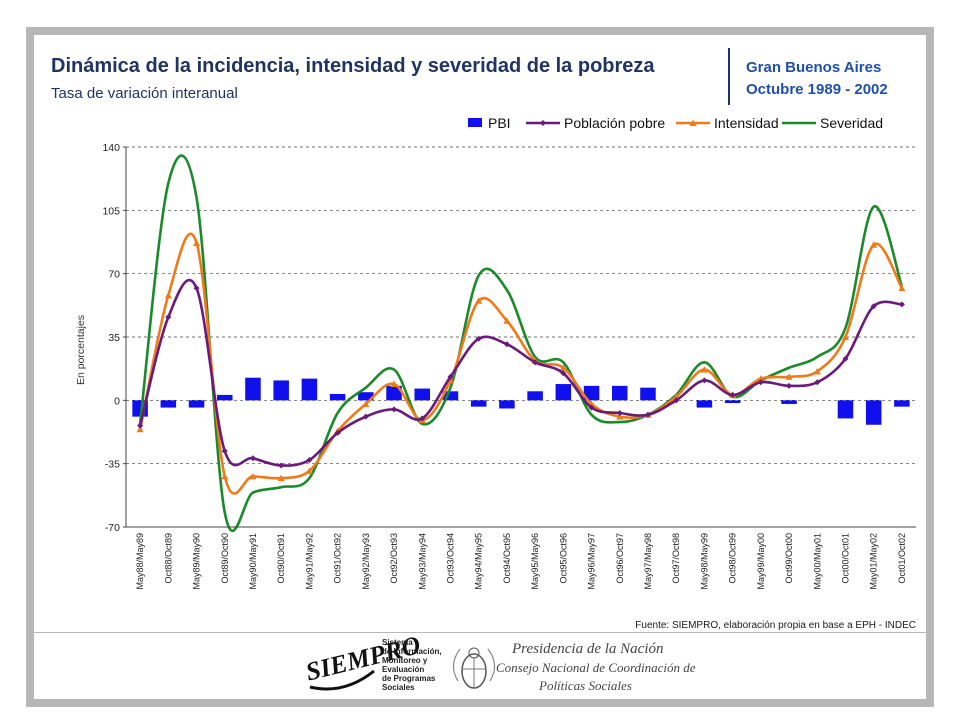 This screenshot has height=720, width=960. What do you see at coordinates (112, 465) in the screenshot?
I see `y-tick-label: -35` at bounding box center [112, 465].